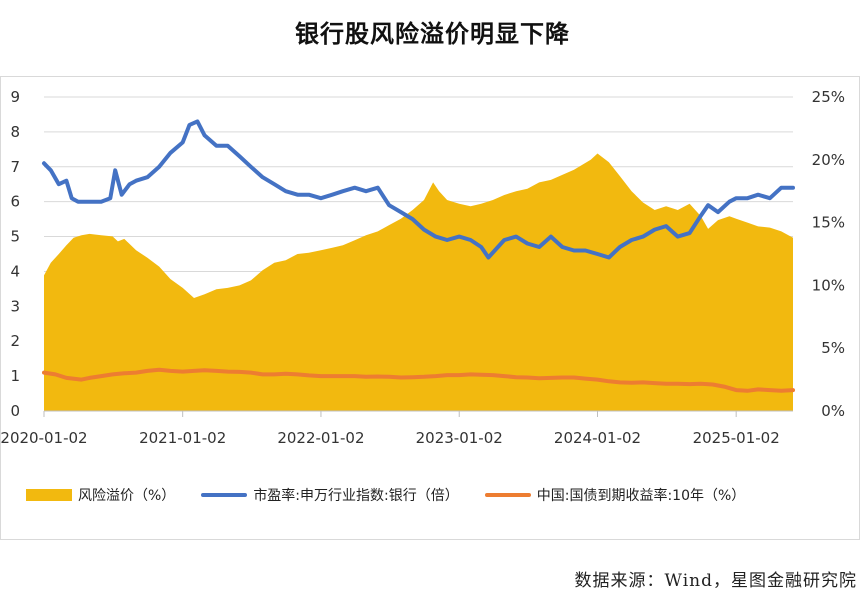 Image resolution: width=865 pixels, height=601 pixels. Describe the element at coordinates (15, 411) in the screenshot. I see `y-left-tick-label: 0` at that location.